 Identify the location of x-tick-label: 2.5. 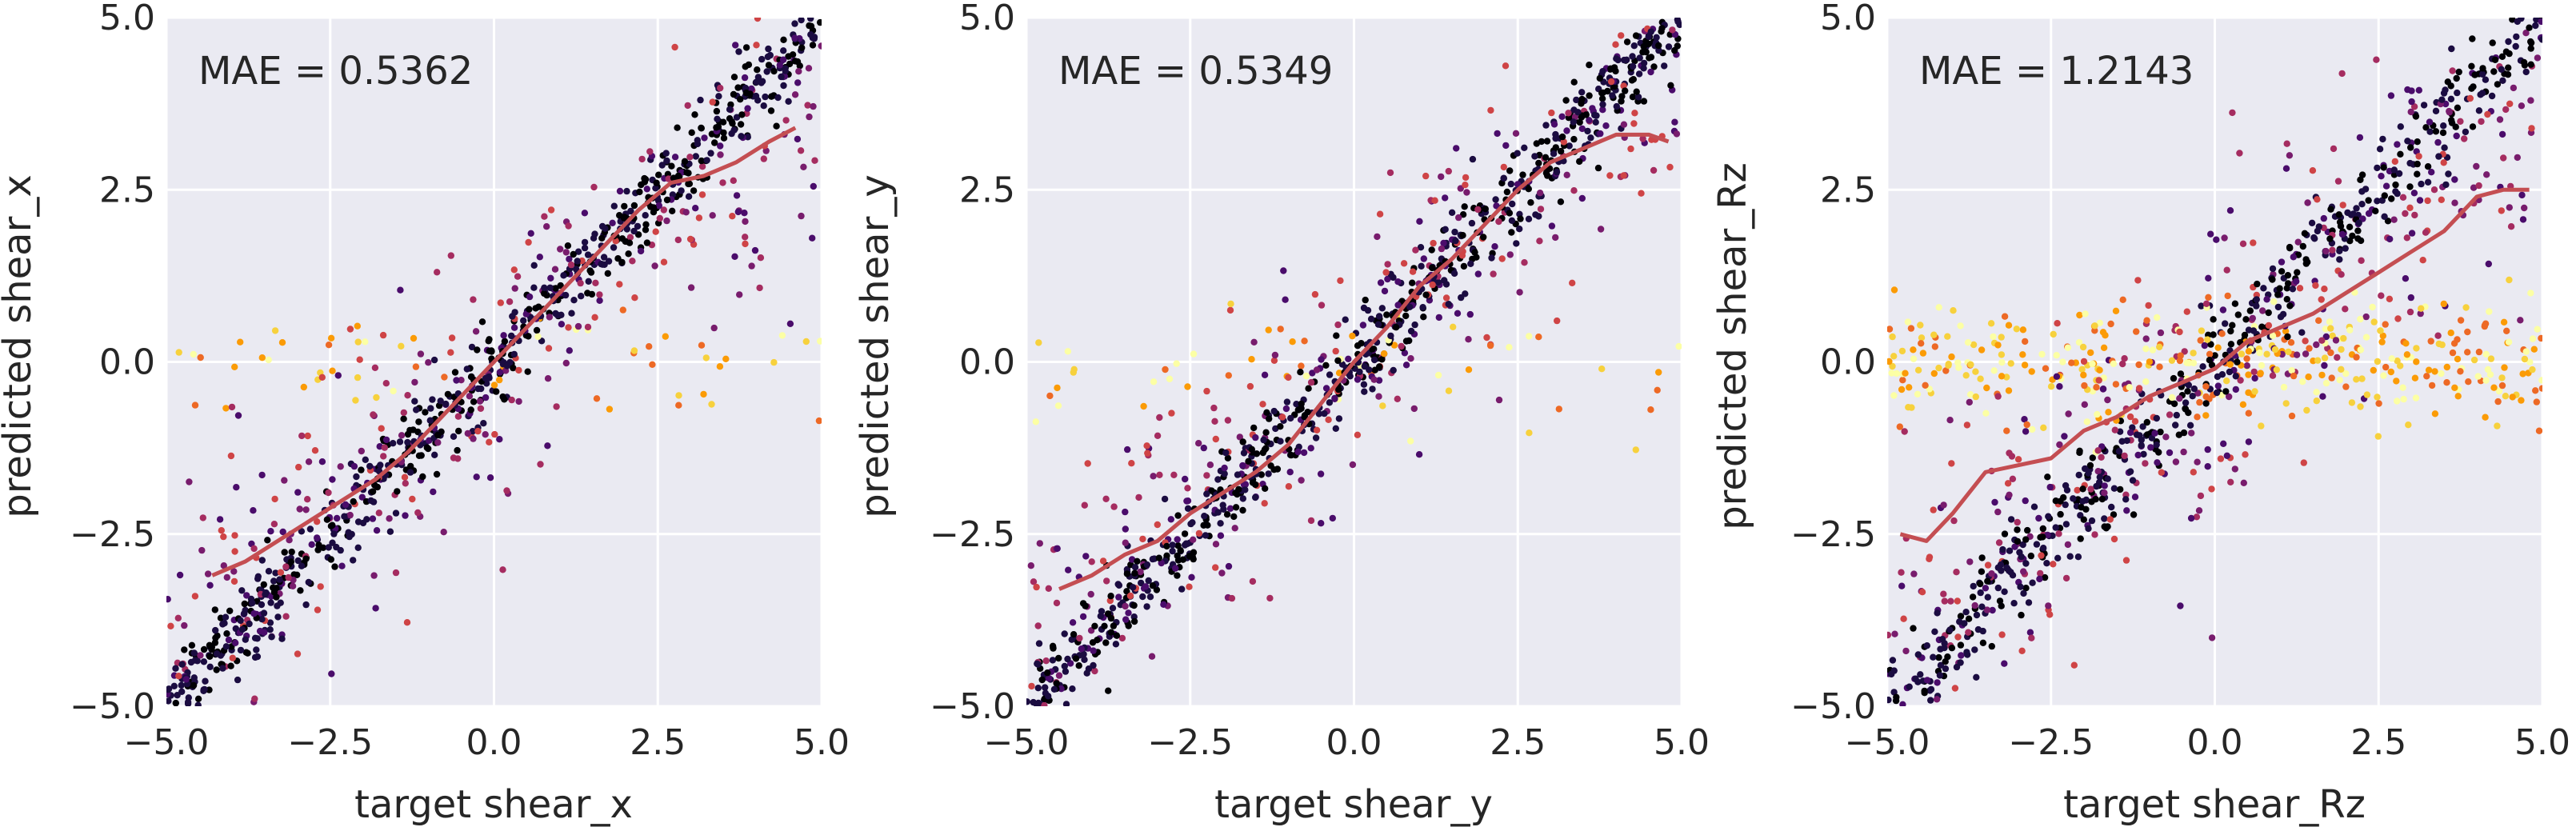
(1518, 742).